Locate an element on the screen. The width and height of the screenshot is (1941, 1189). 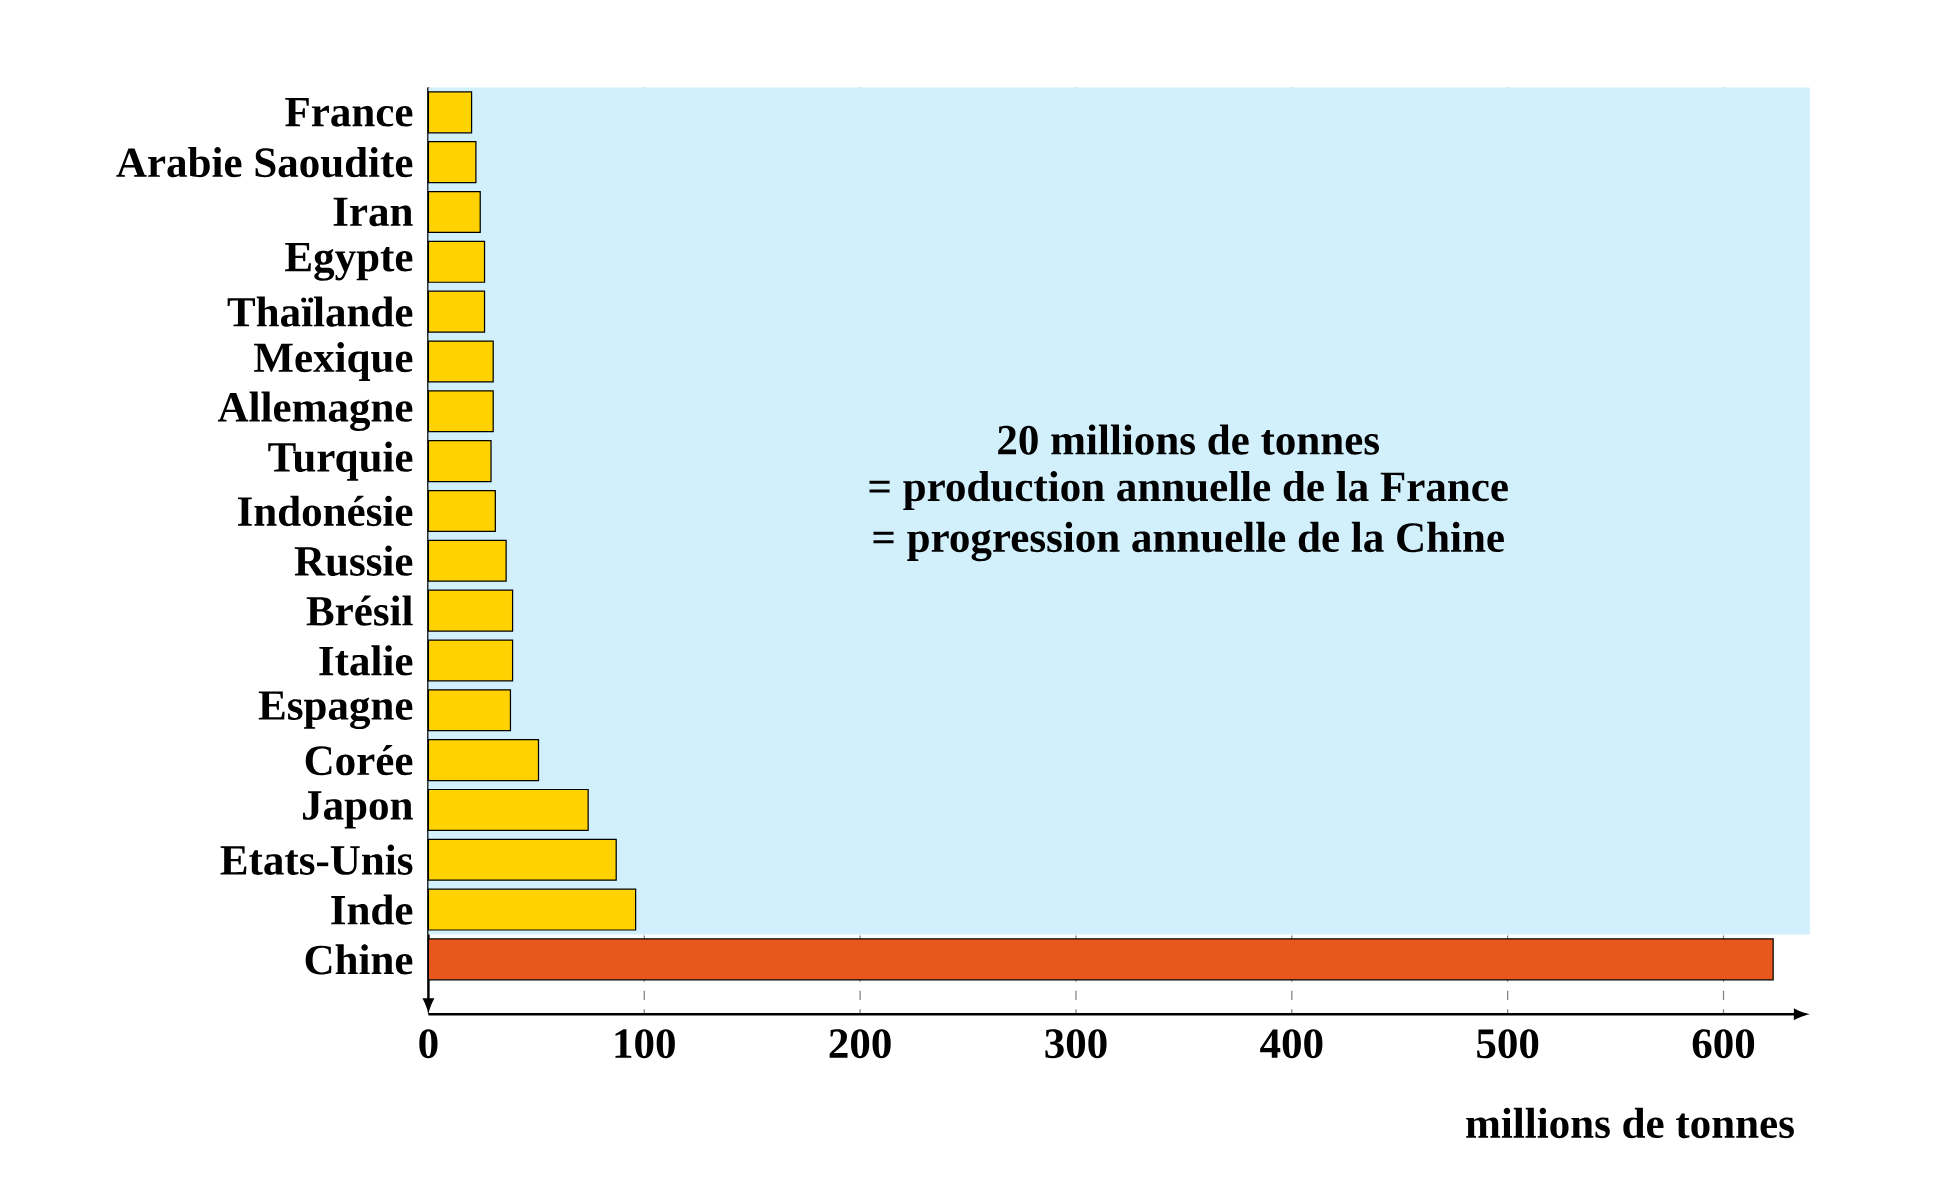
y-tick-label: France is located at coordinates (349, 112).